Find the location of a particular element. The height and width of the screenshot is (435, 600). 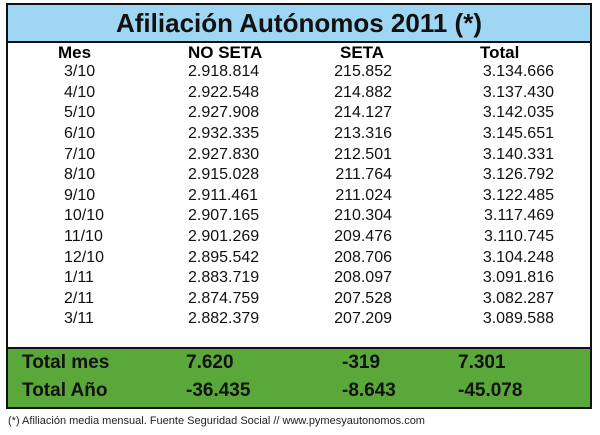

cell-noseta: 2.927.830 is located at coordinates (224, 154).